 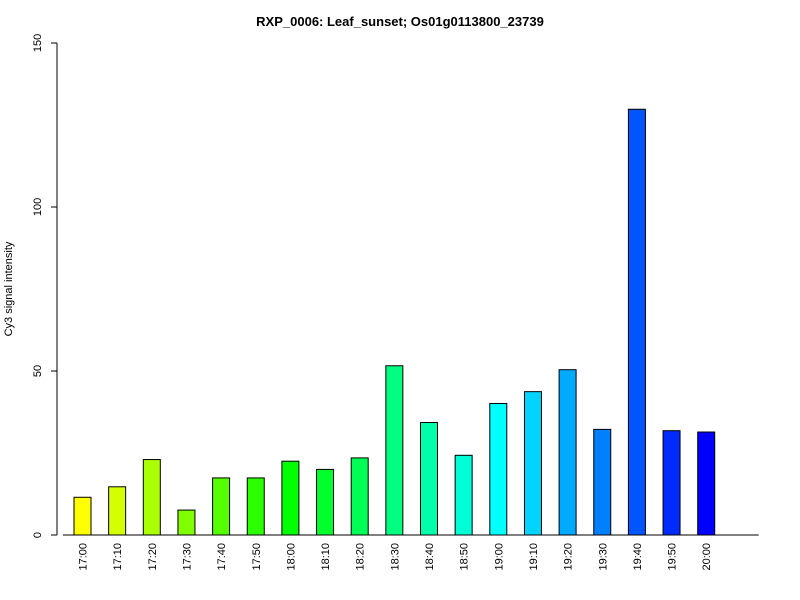 I want to click on x-tick-label: 19:40, so click(x=638, y=557).